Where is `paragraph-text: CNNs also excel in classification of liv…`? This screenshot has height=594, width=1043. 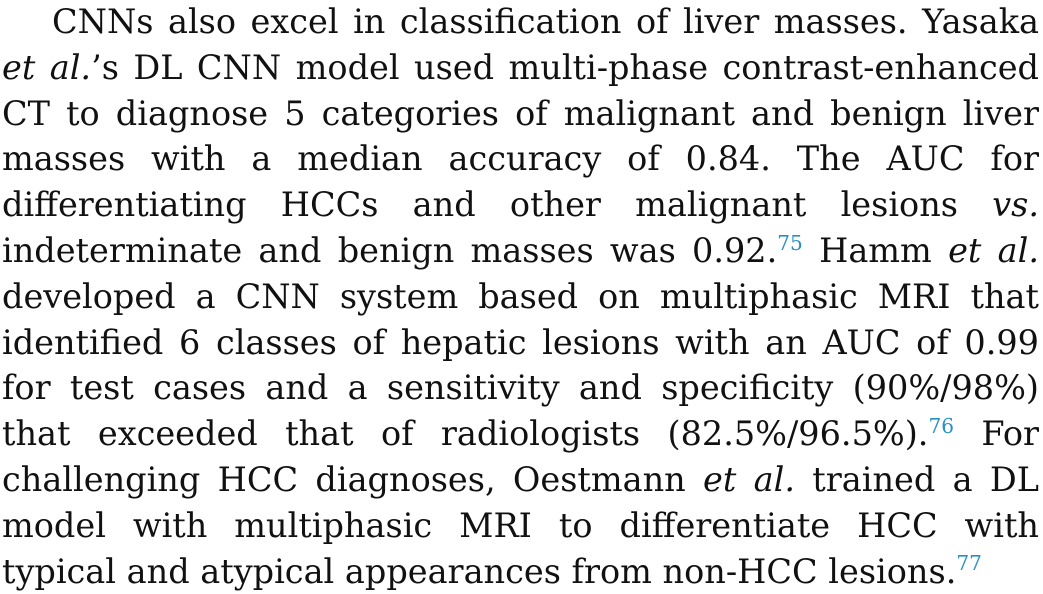
paragraph-text: CNNs also excel in classification of liv… is located at coordinates (545, 21).